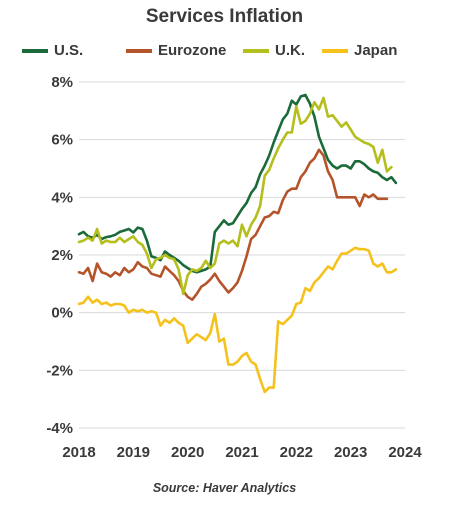  I want to click on x-tick-label: 2019, so click(133, 452).